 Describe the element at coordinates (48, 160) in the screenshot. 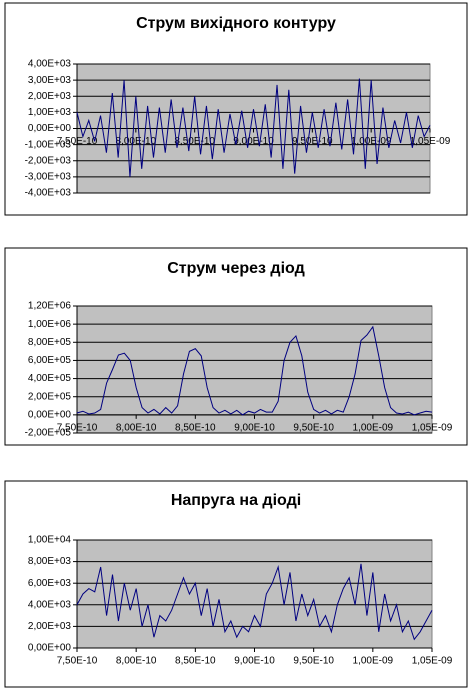

I see `y-tick-label: -2,00E+03` at that location.